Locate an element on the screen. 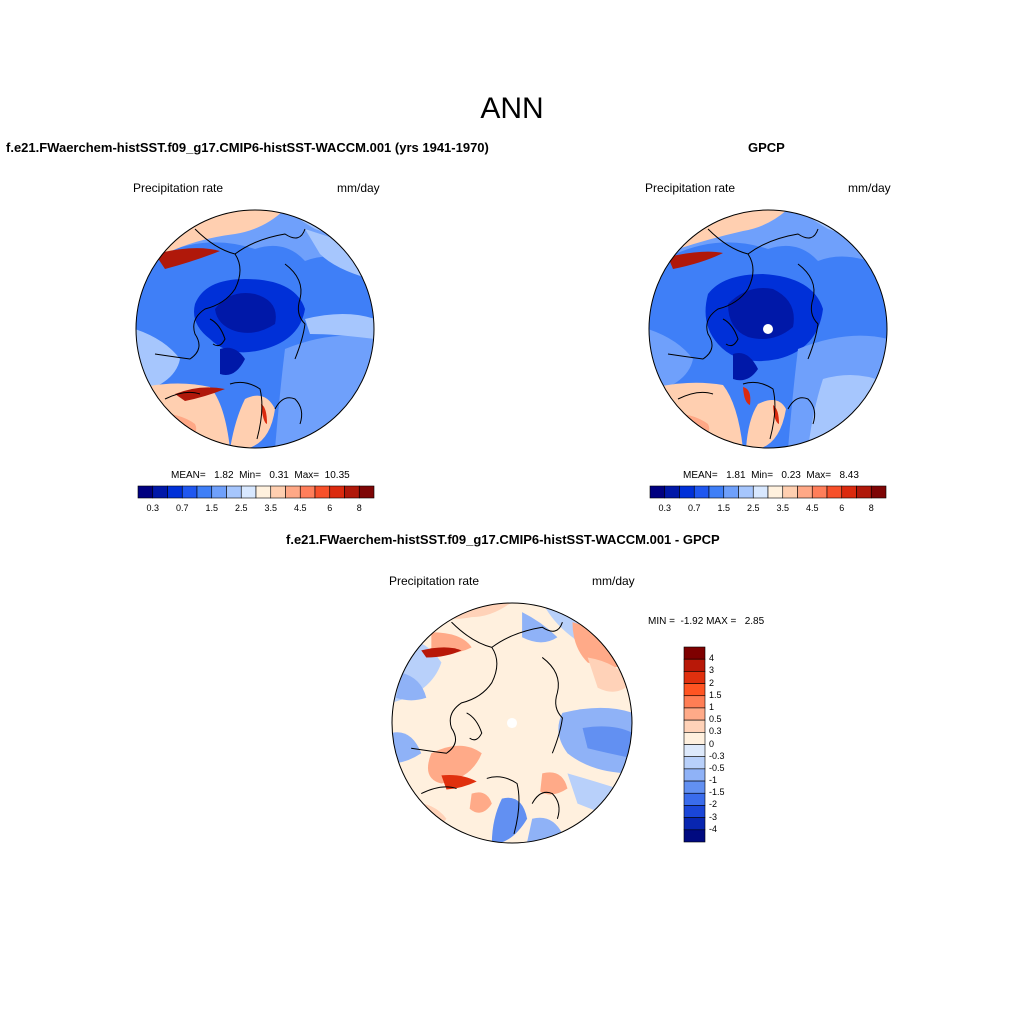 The height and width of the screenshot is (1024, 1024). colorbar-tick-label: -0.3 is located at coordinates (717, 755).